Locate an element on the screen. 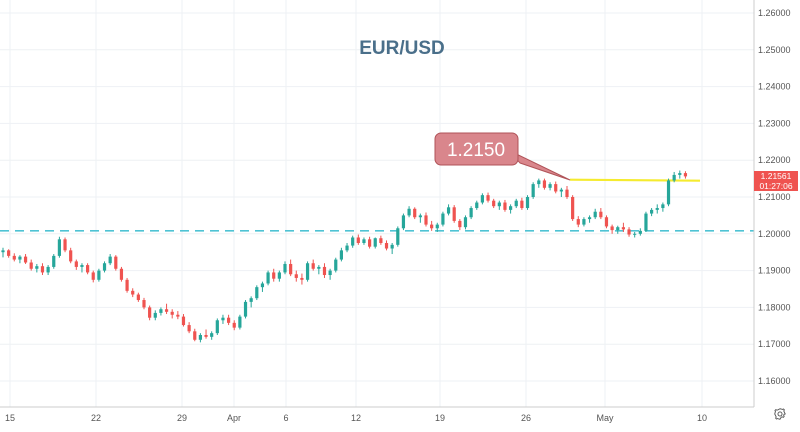 The height and width of the screenshot is (432, 800). x-tick-label: 12 is located at coordinates (356, 418).